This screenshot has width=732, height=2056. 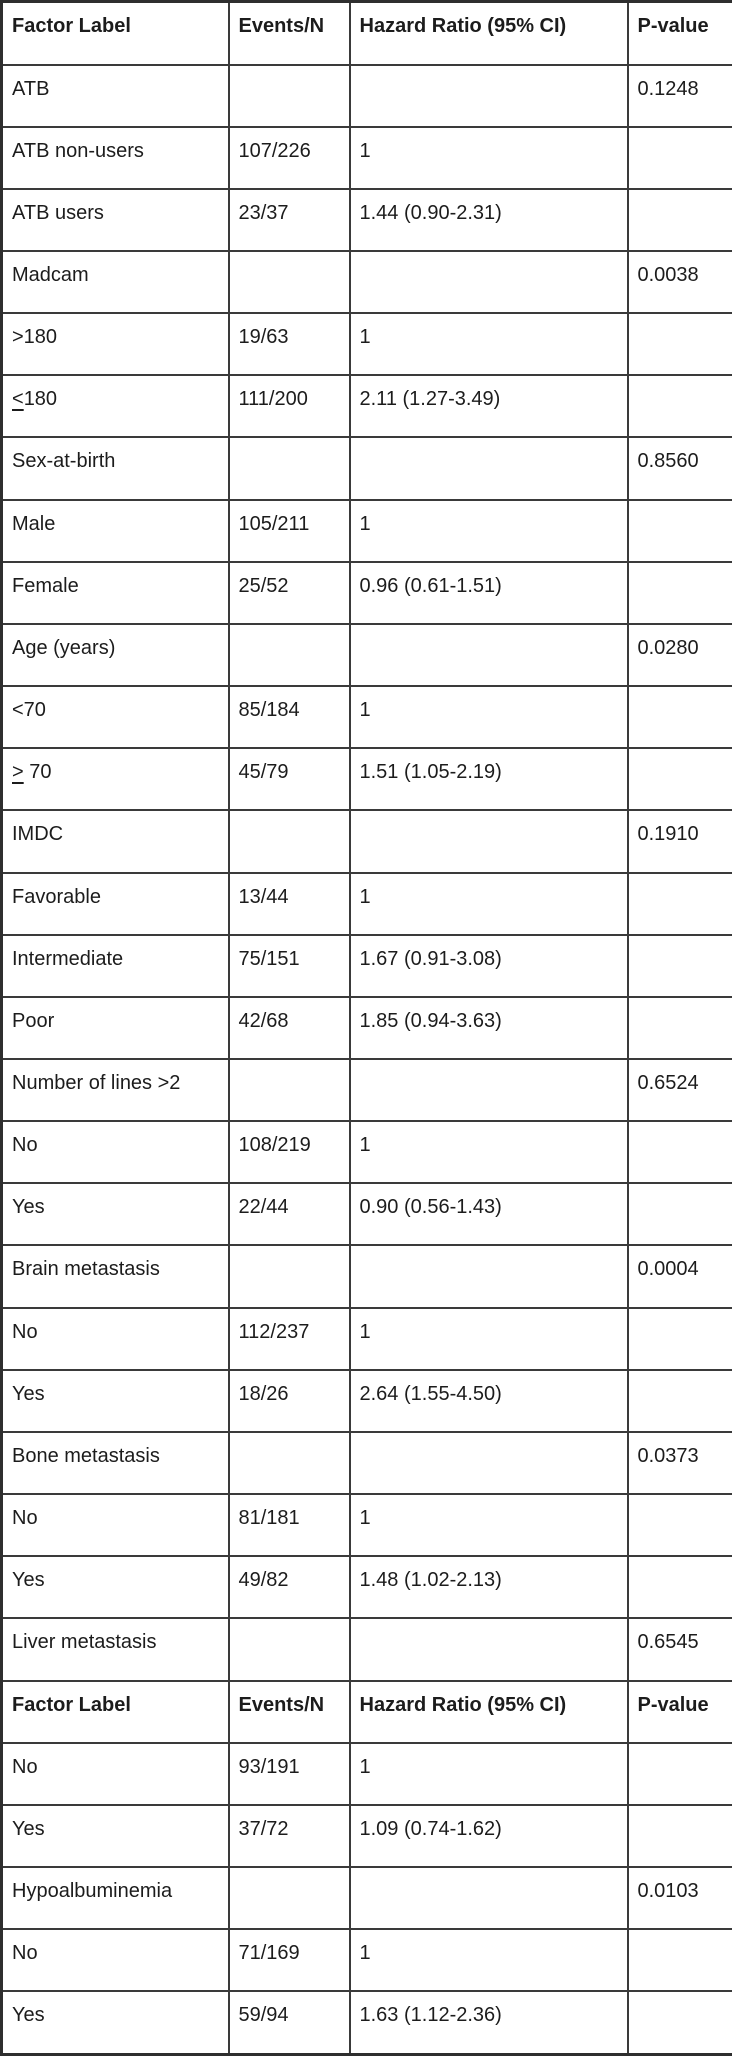 What do you see at coordinates (679, 468) in the screenshot?
I see `cell-p-value: 0.8560` at bounding box center [679, 468].